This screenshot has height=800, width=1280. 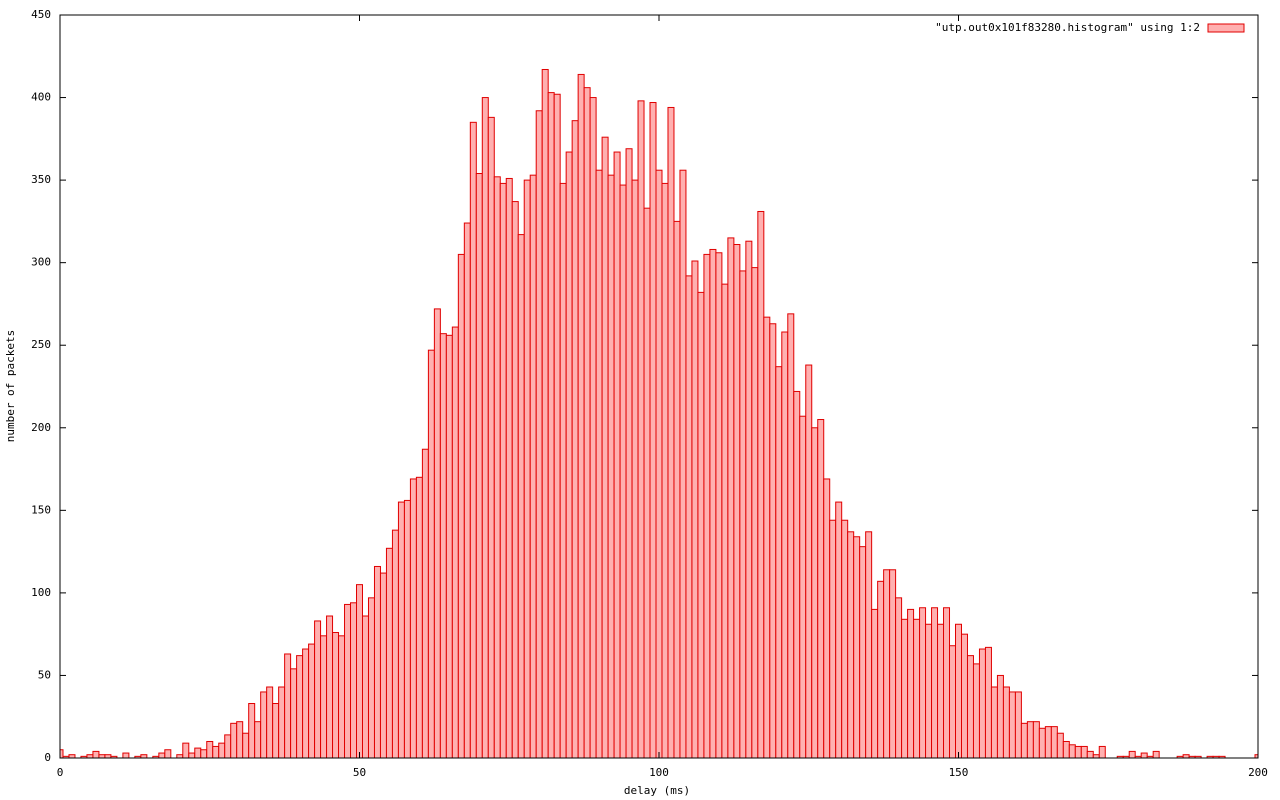 I want to click on y-tick-label: 300, so click(x=41, y=262).